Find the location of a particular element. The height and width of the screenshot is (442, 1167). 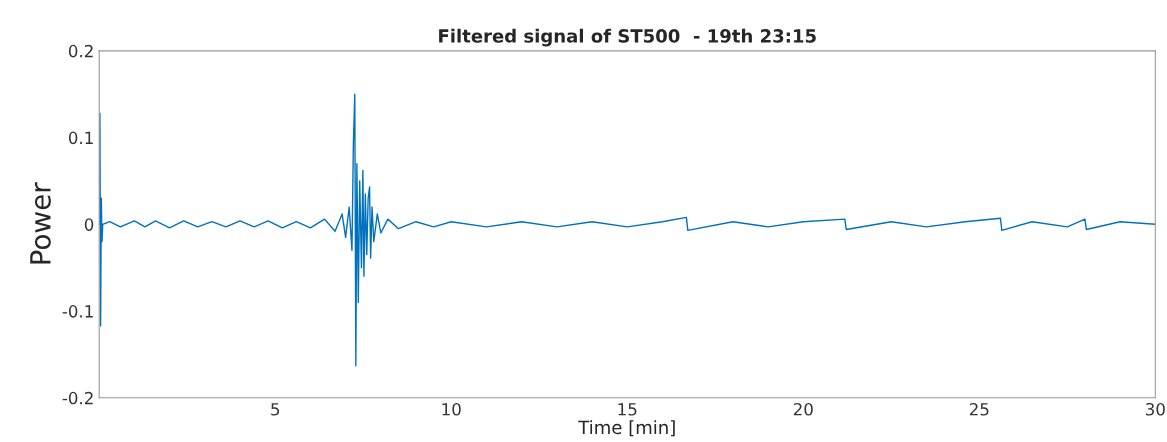

x-tick-label: 30 is located at coordinates (1155, 409).